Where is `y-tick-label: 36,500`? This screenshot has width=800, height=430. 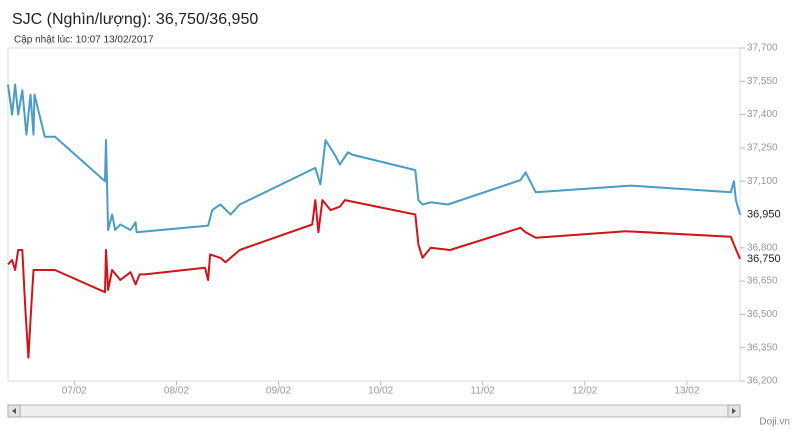
y-tick-label: 36,500 is located at coordinates (762, 314).